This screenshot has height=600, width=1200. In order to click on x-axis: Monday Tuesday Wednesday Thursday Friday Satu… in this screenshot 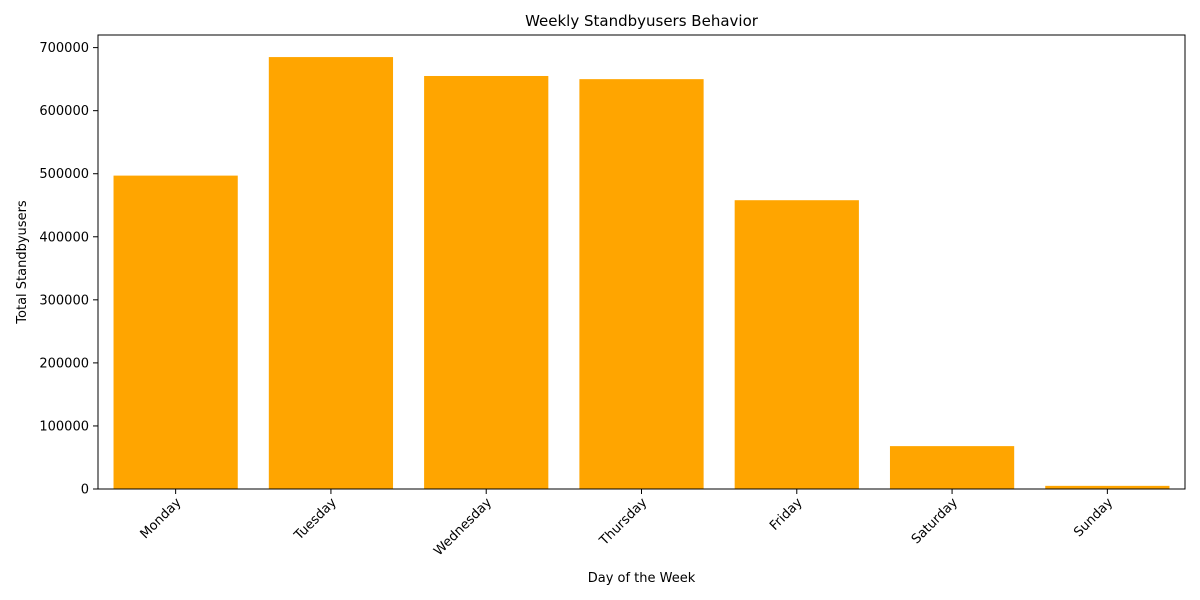, I will do `click(627, 524)`.